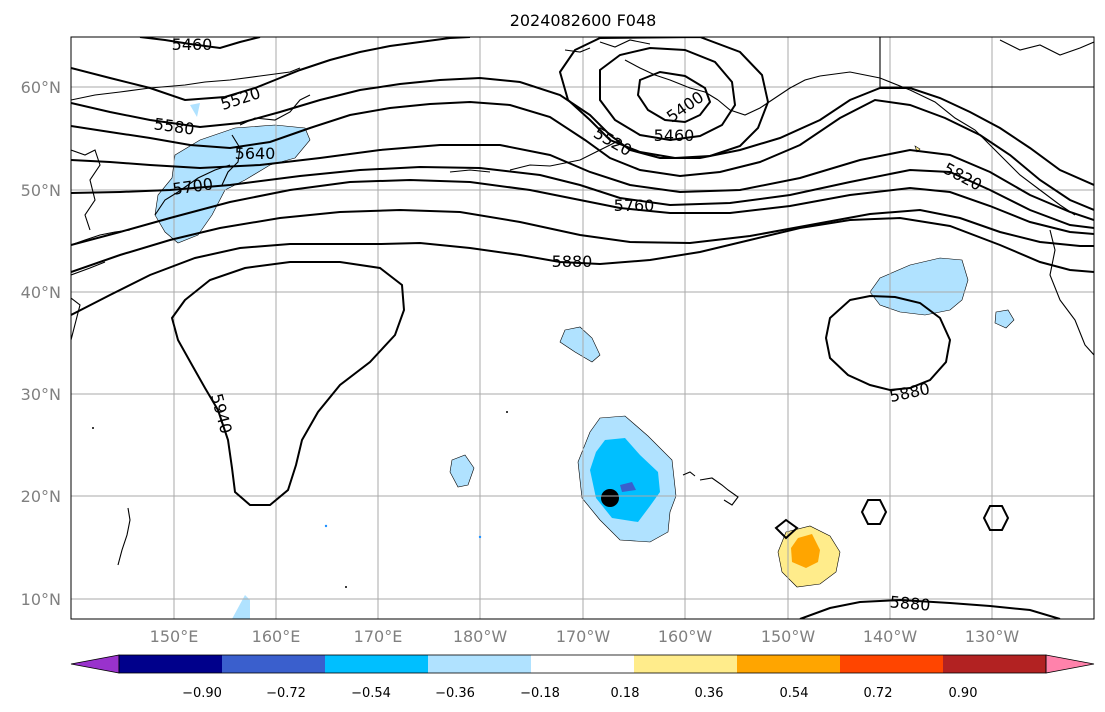 The width and height of the screenshot is (1105, 712). I want to click on colorbar-tick-label: 0.72, so click(878, 693).